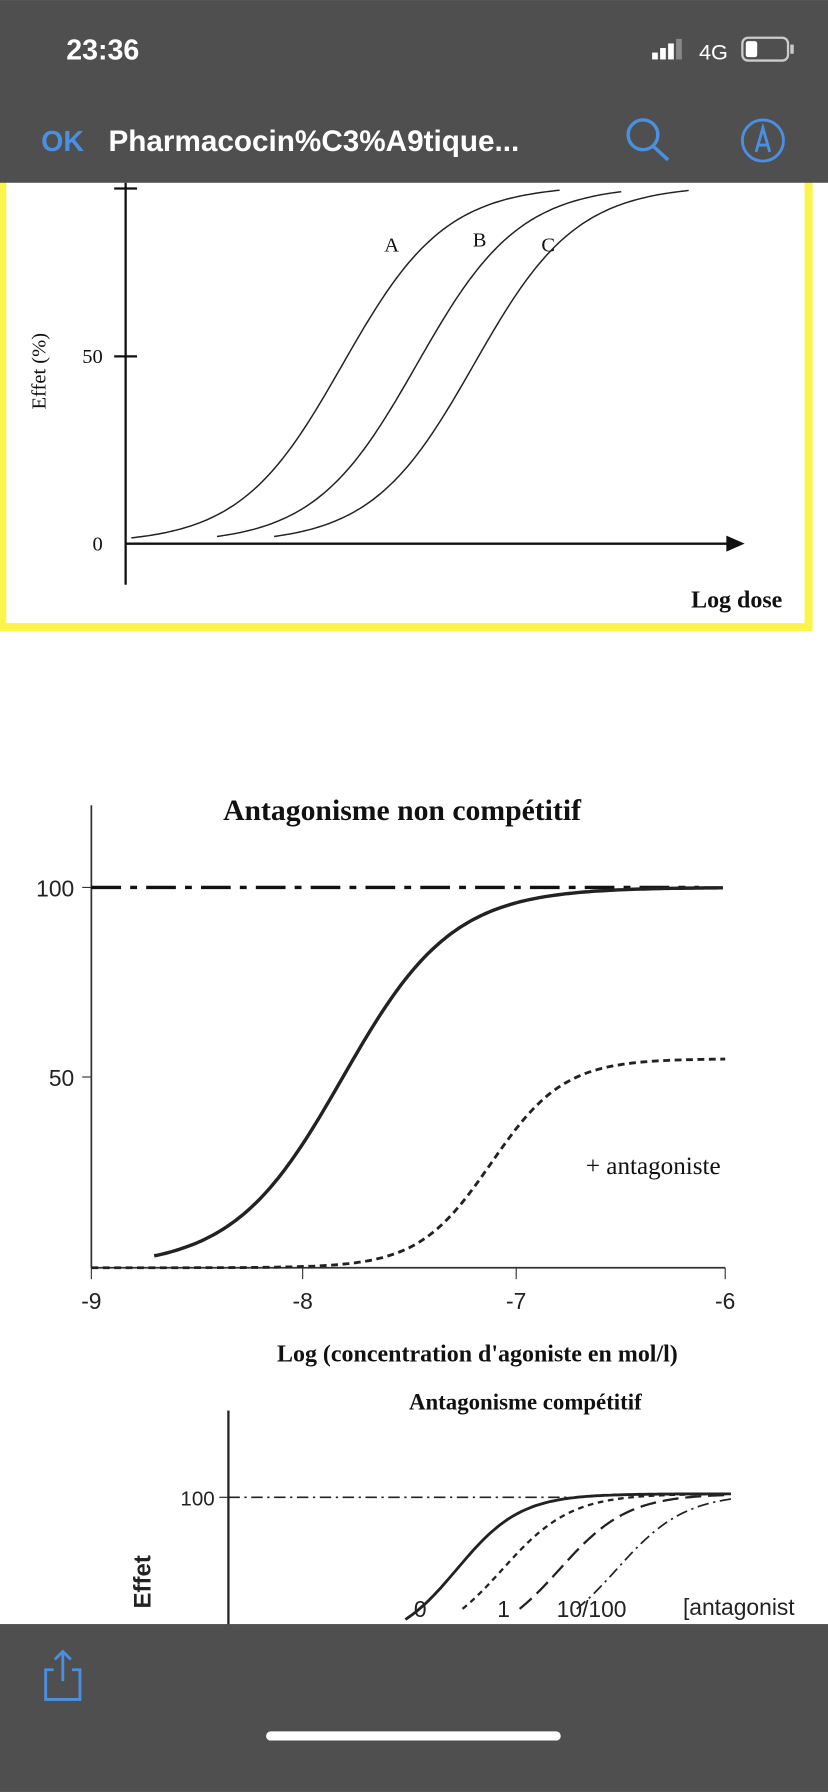 The image size is (828, 1792). What do you see at coordinates (516, 1301) in the screenshot?
I see `x-tick-label: -7` at bounding box center [516, 1301].